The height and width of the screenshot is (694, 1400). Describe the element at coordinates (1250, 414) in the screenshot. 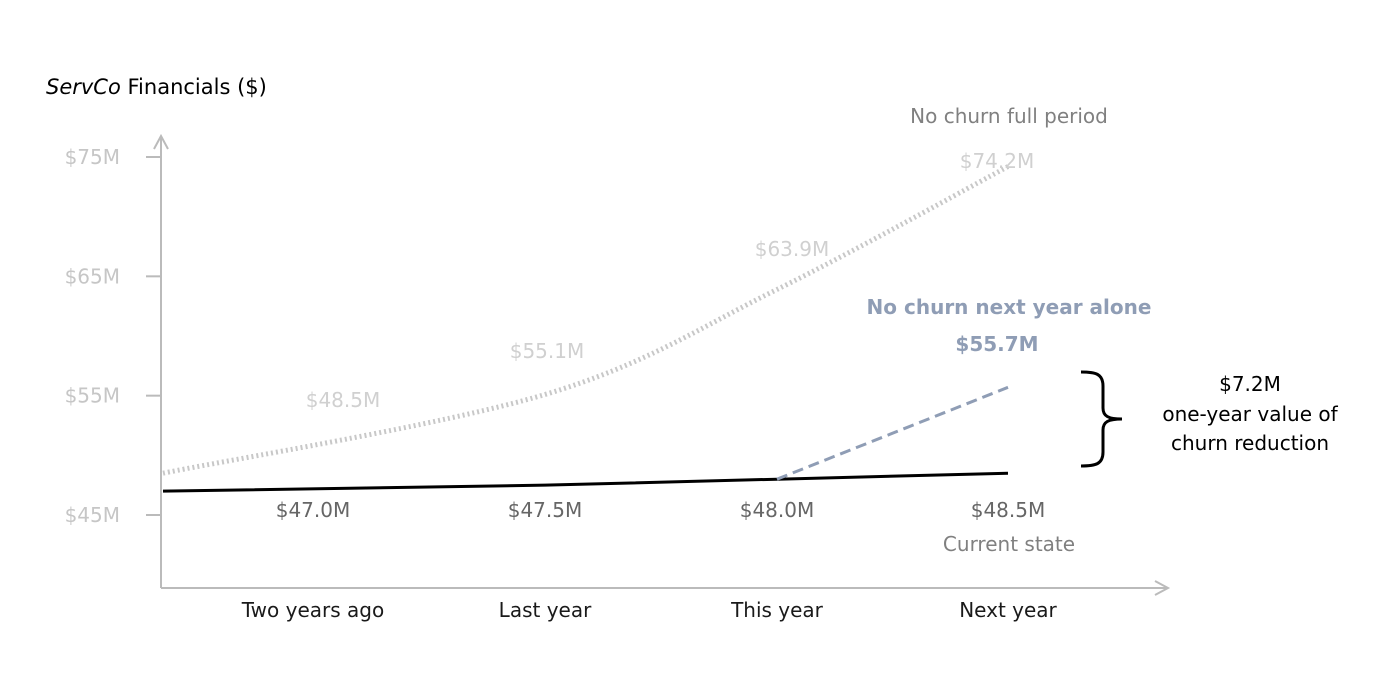

I see `annotation-line1: one-year value of` at that location.